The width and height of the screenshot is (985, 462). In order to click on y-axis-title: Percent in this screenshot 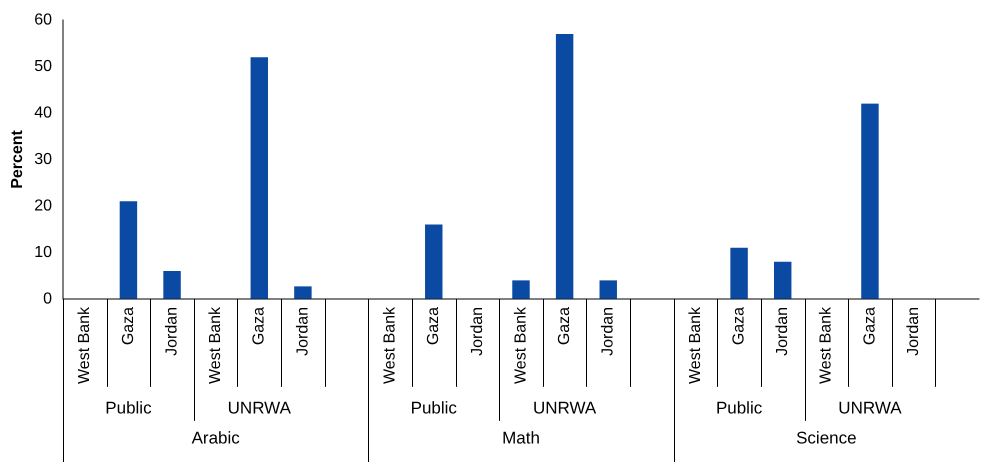, I will do `click(17, 159)`.